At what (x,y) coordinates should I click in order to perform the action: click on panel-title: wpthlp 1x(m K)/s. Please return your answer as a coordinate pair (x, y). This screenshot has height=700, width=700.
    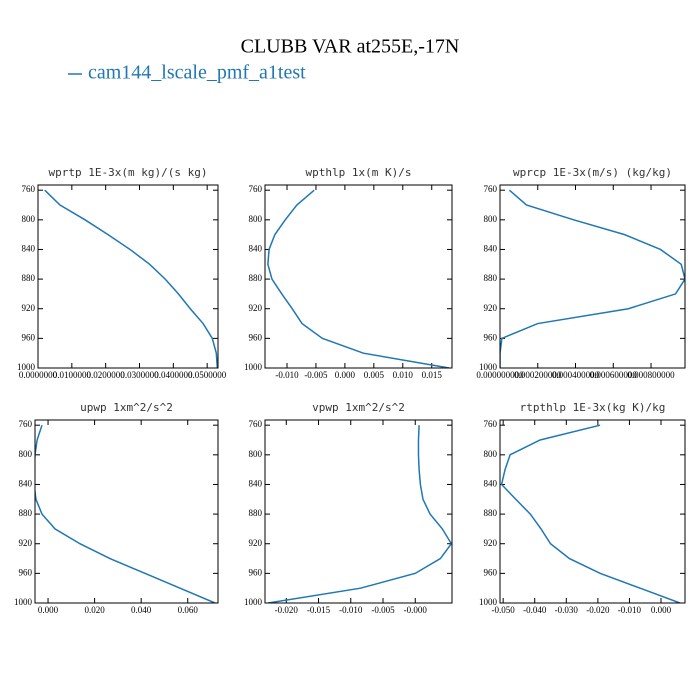
    Looking at the image, I should click on (359, 172).